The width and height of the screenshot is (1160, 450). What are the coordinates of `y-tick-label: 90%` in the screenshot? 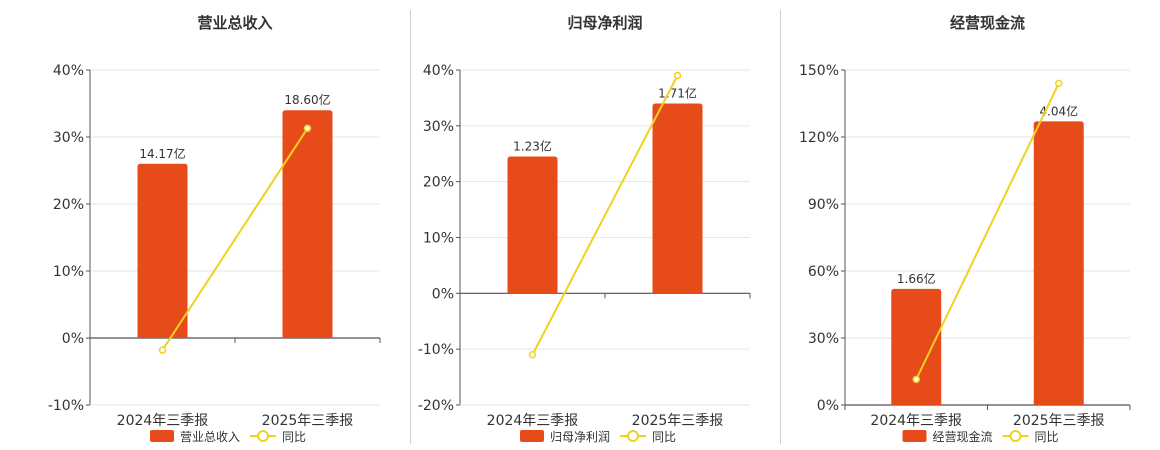 It's located at (823, 205).